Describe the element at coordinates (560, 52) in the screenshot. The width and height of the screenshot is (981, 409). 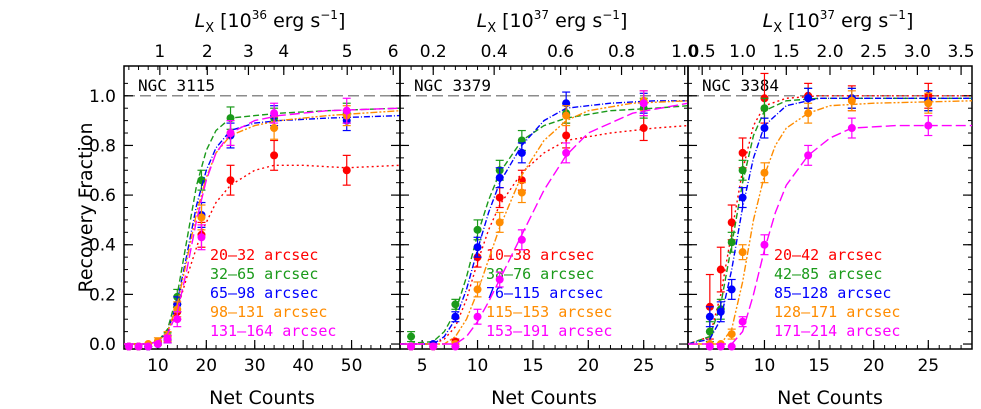
I see `top-tick-label: 0.6` at that location.